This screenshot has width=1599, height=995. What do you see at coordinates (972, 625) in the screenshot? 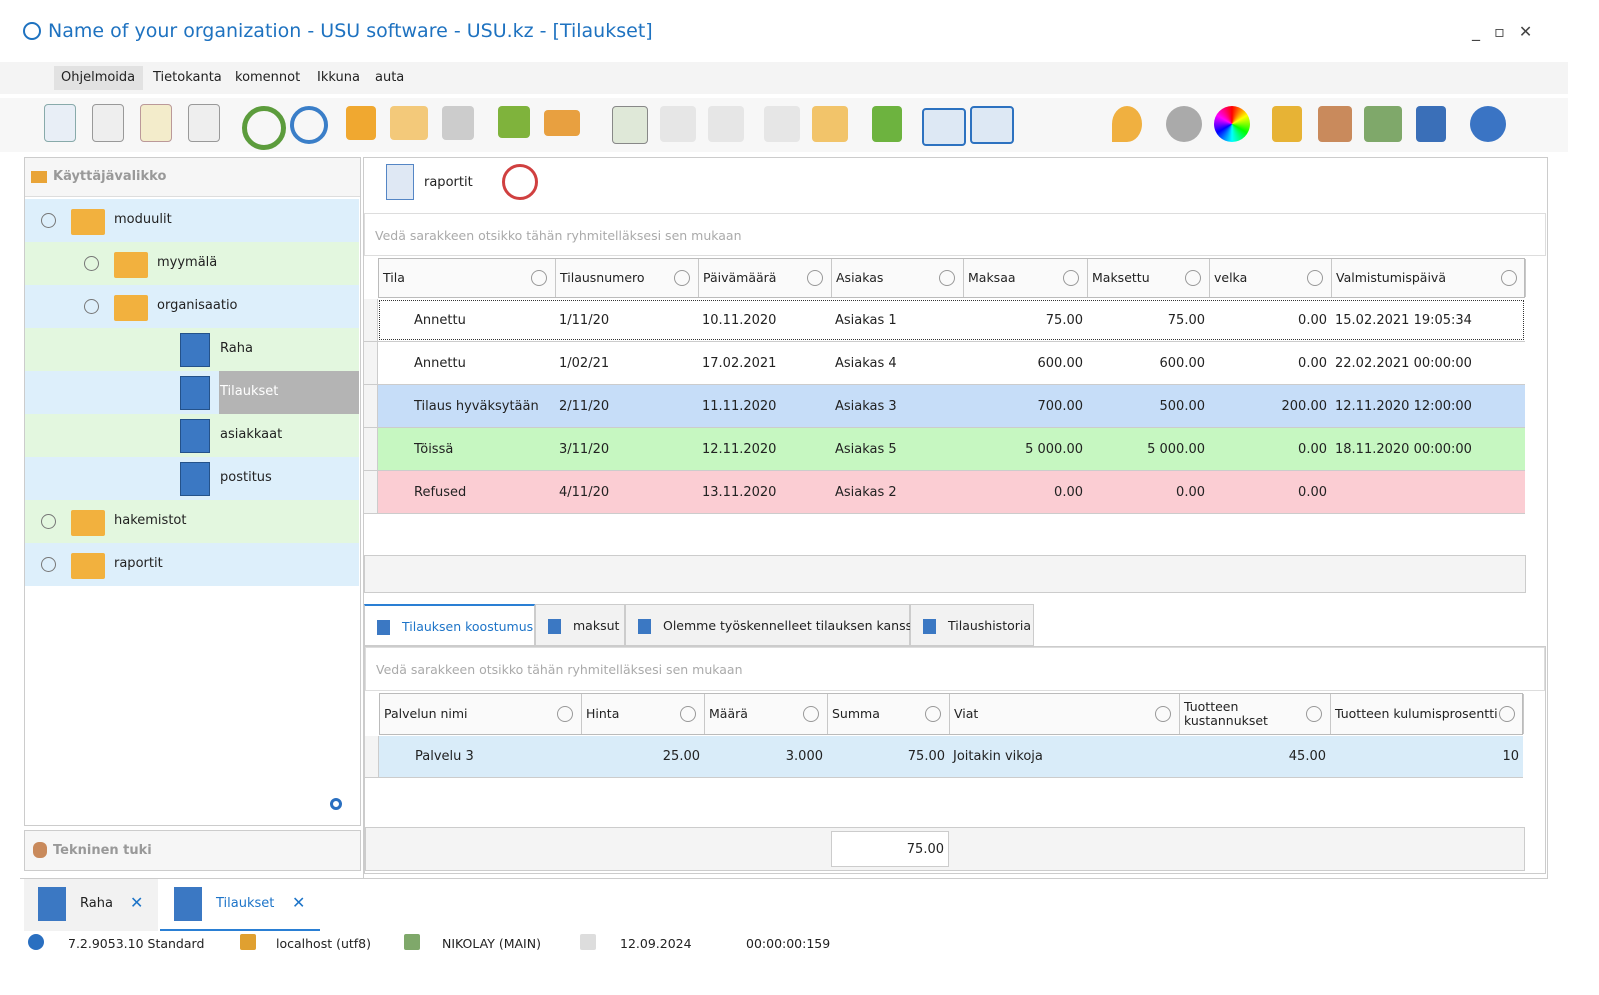
I see `tab: Tilaushistoria` at bounding box center [972, 625].